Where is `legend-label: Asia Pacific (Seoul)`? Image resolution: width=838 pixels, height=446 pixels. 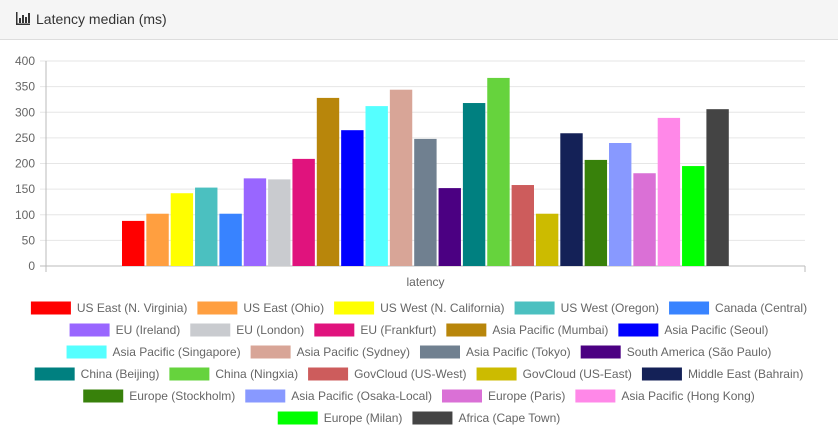 legend-label: Asia Pacific (Seoul) is located at coordinates (716, 330).